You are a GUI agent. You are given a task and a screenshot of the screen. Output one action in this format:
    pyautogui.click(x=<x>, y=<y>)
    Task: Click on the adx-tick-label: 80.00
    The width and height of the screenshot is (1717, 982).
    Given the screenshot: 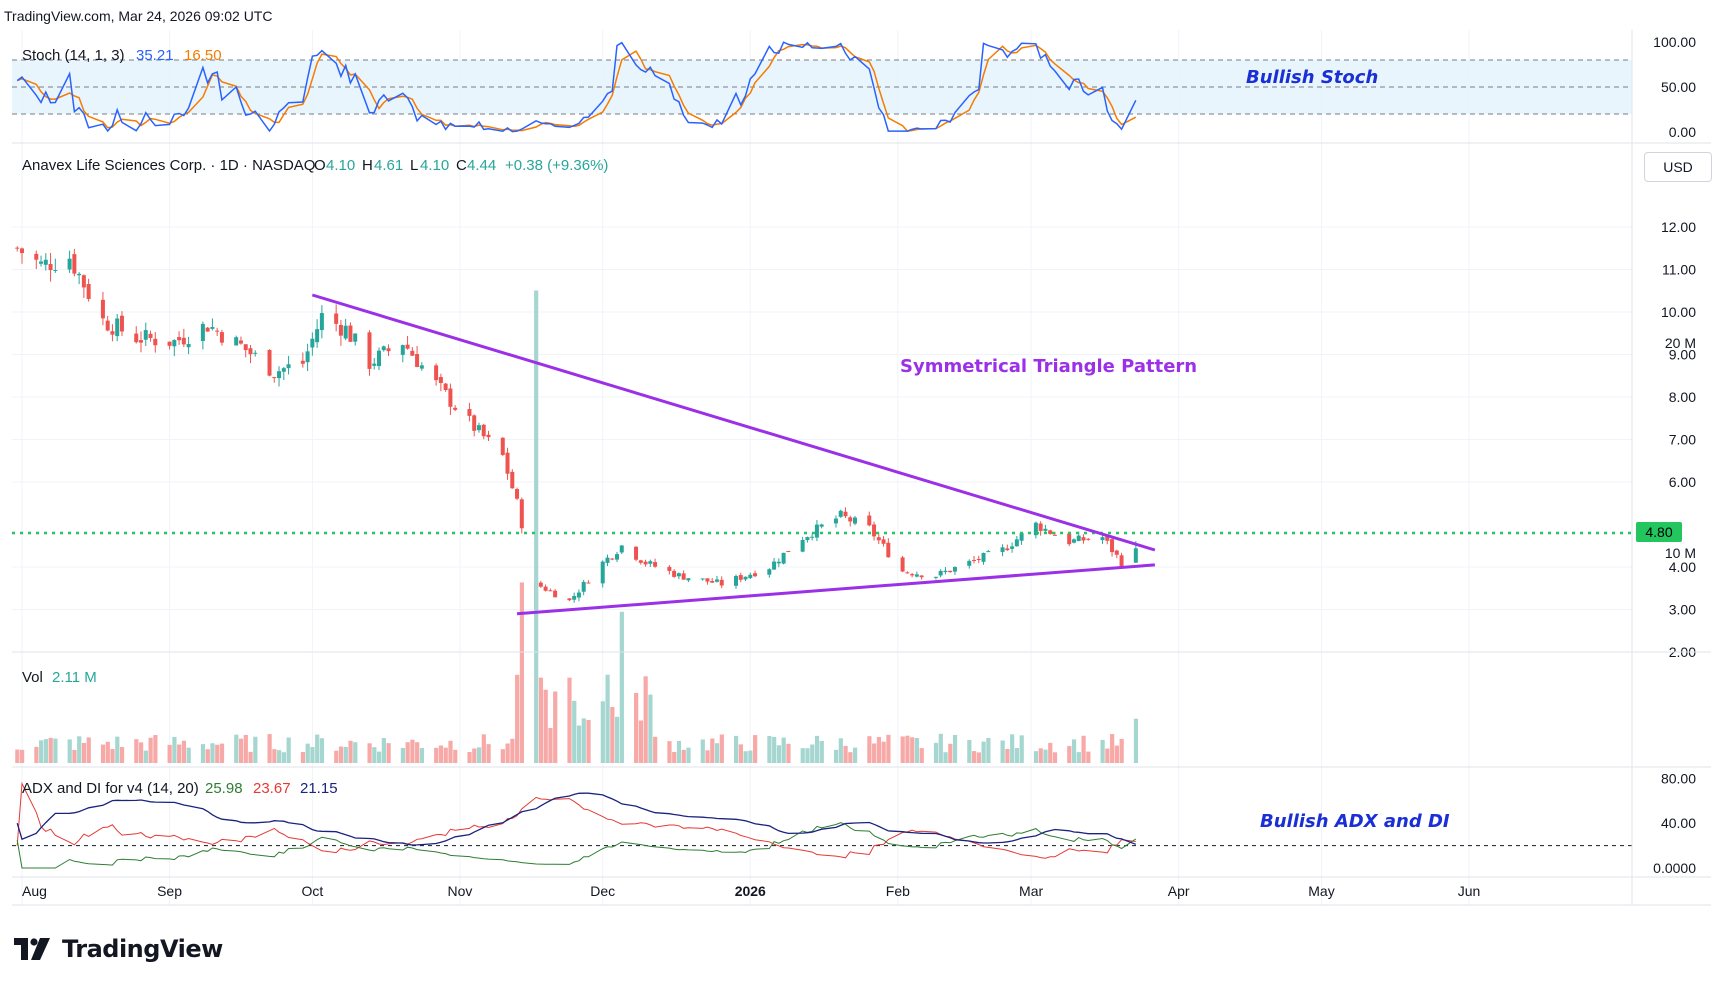 What is the action you would take?
    pyautogui.click(x=1678, y=778)
    